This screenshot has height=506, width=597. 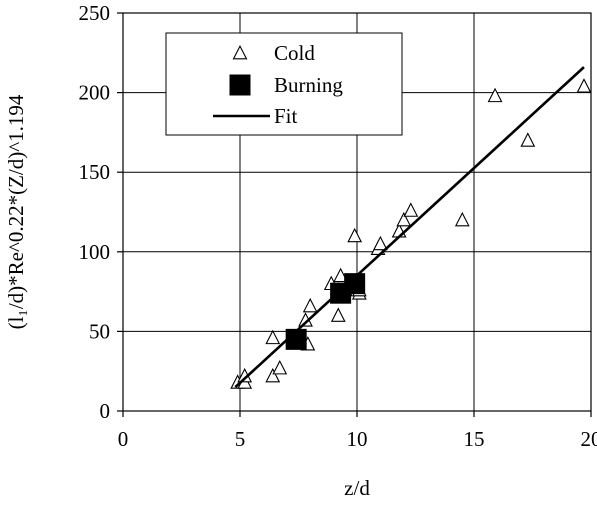 I want to click on y-axis-label: (l₁/d)*Re^0.22*(Z/d)^1.194, so click(x=16, y=211).